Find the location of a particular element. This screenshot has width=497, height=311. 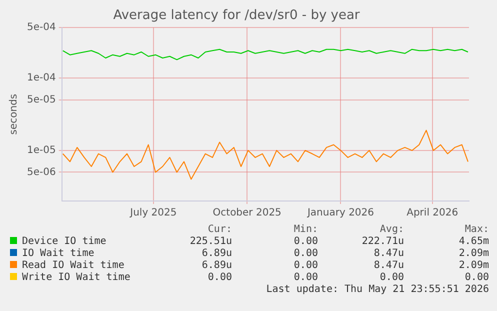

legend-label: IO Wait time is located at coordinates (58, 254).